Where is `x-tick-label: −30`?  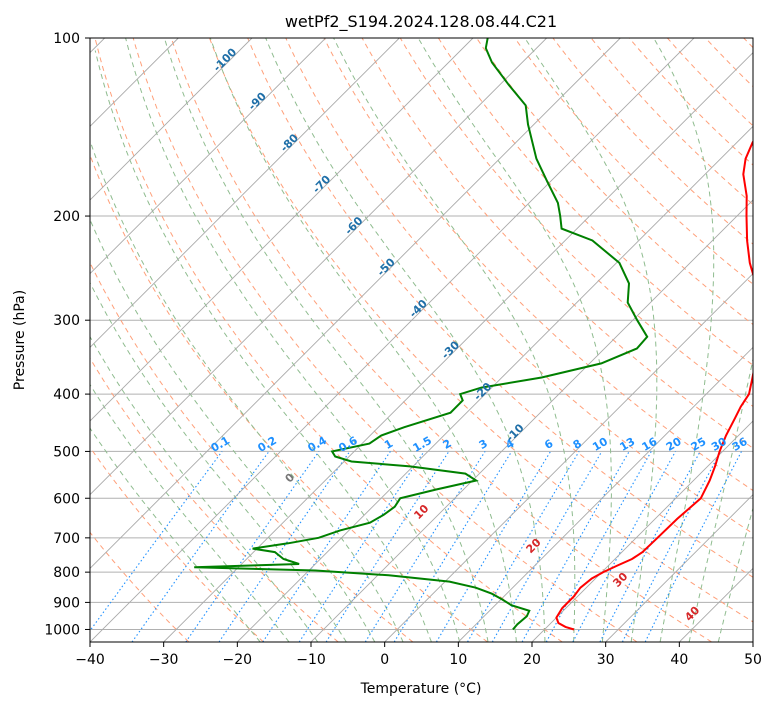
x-tick-label: −30 is located at coordinates (164, 660).